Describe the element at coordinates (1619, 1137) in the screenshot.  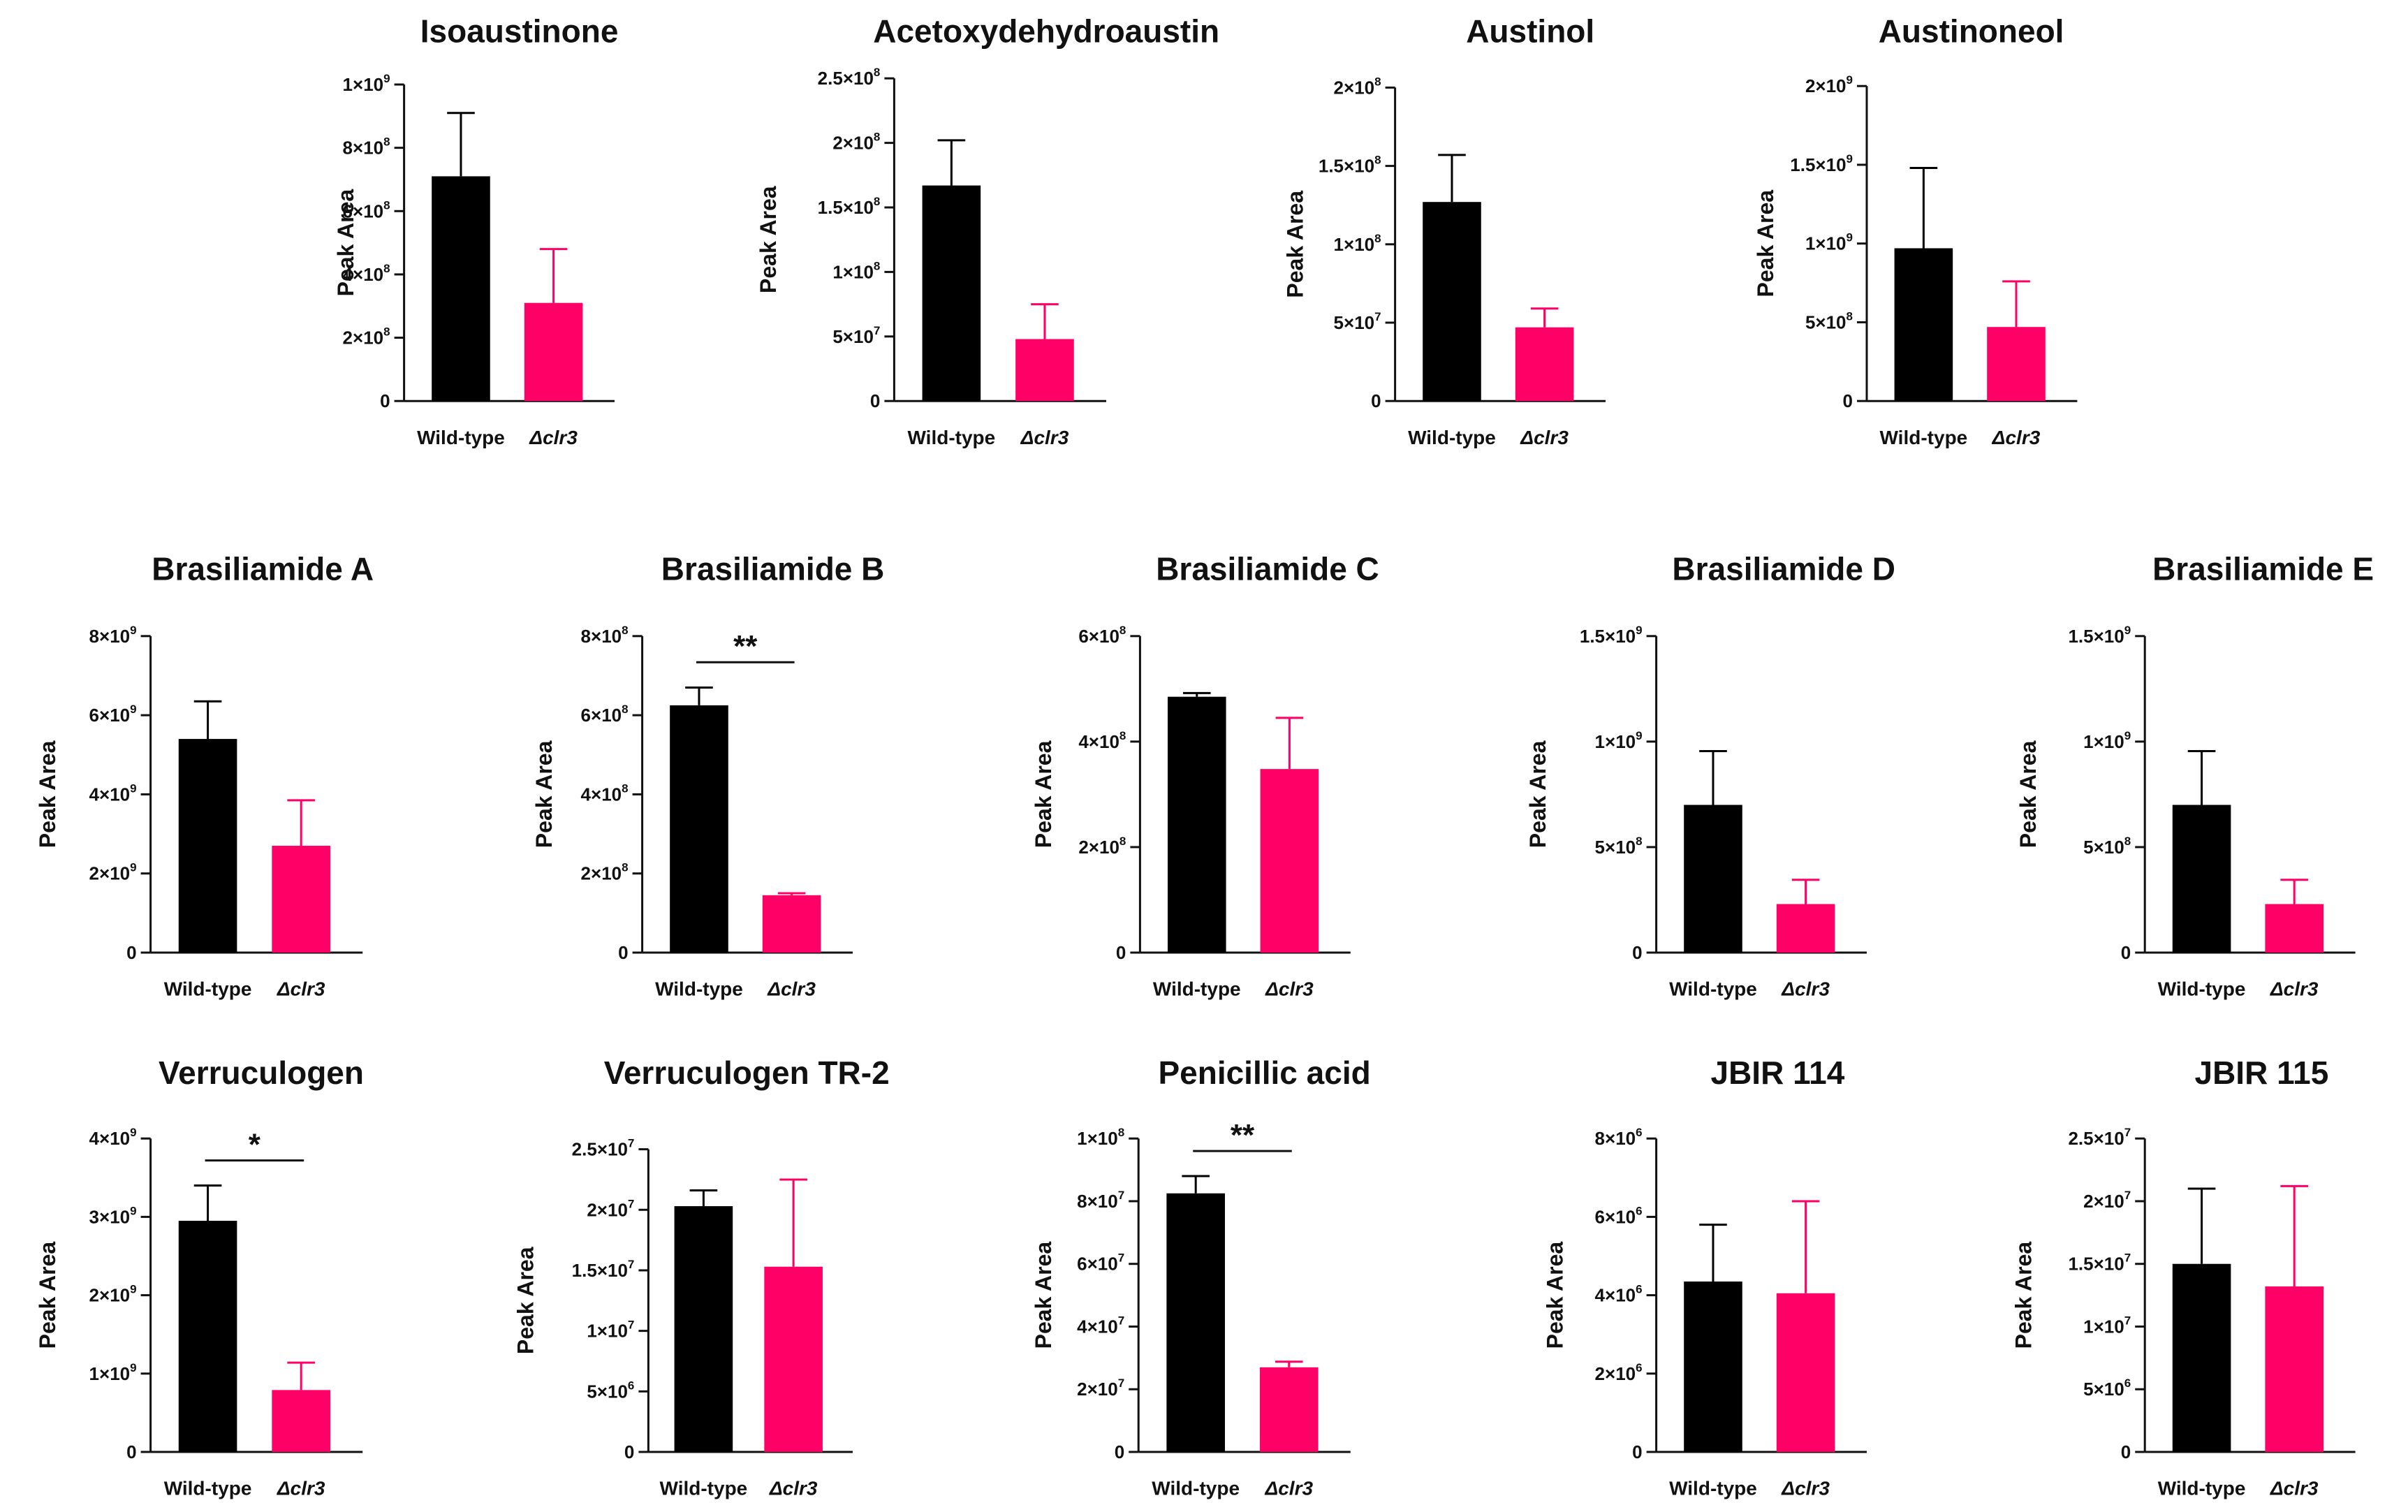
I see `y-tick-label: 8×10⁶` at that location.